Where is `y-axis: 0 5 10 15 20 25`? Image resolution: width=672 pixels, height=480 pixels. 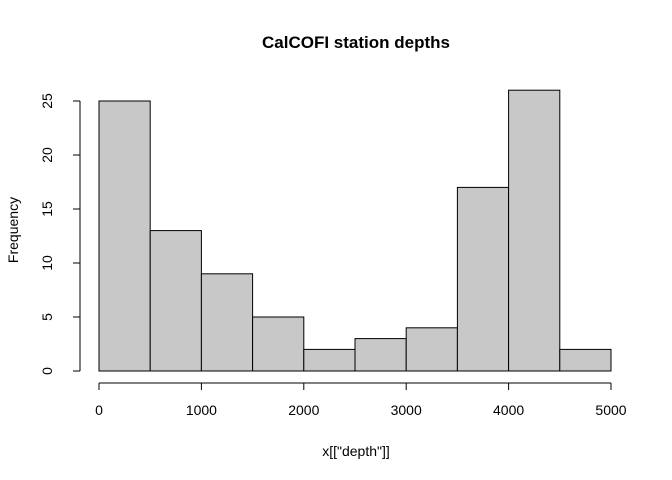
y-axis: 0 5 10 15 20 25 is located at coordinates (60, 234).